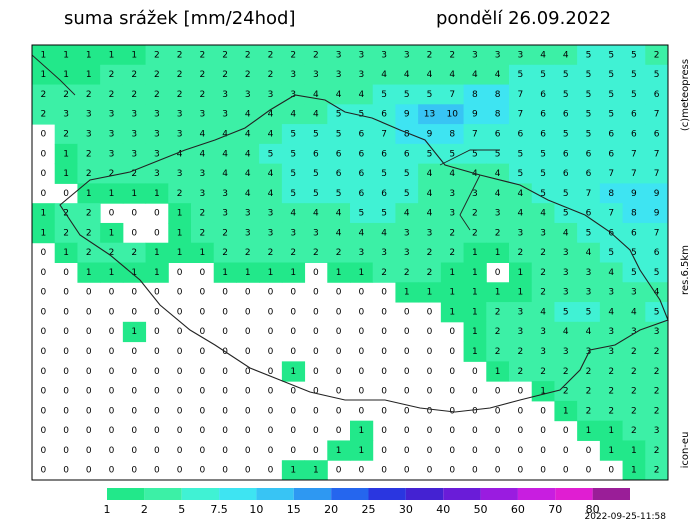 The height and width of the screenshot is (525, 700). I want to click on cell-value: 7, so click(657, 154).